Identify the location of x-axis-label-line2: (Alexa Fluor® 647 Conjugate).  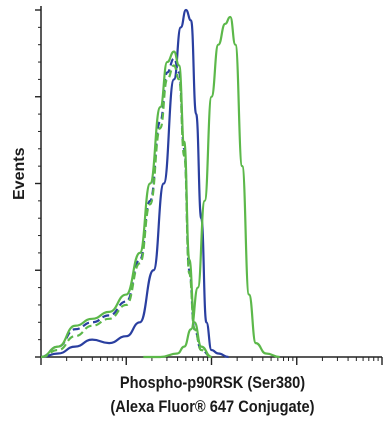
(212, 406).